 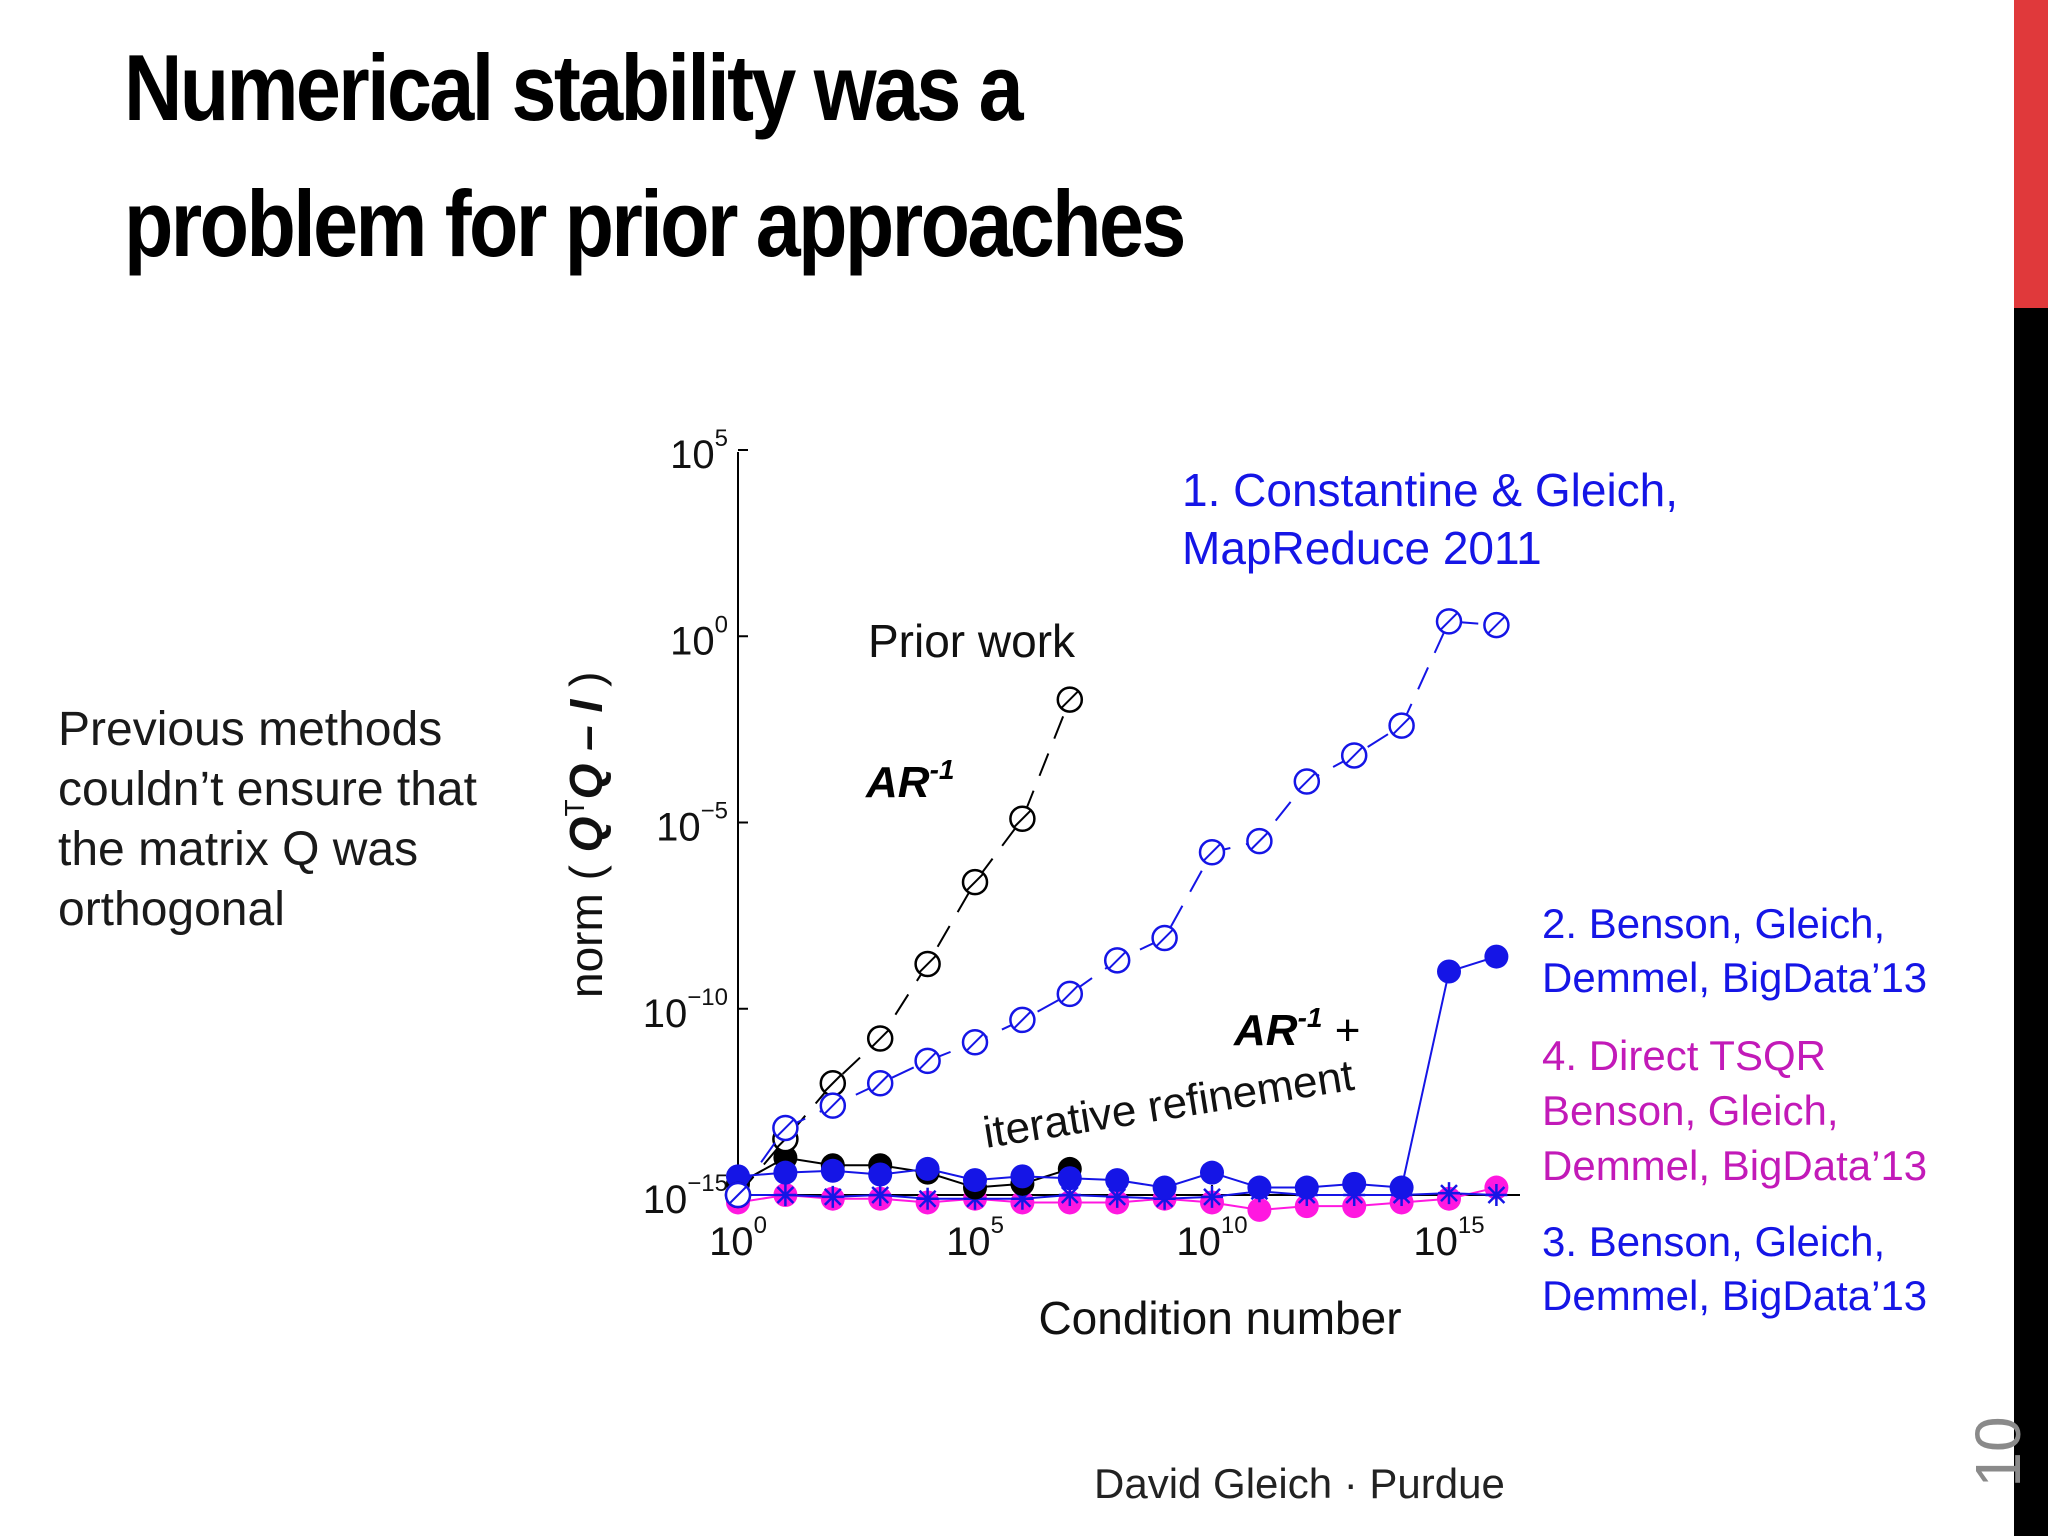 I want to click on y-tick-group: 10⁵ 10⁰ 10⁻⁵ 10⁻¹⁰ 10⁻¹⁵, so click(x=695, y=823).